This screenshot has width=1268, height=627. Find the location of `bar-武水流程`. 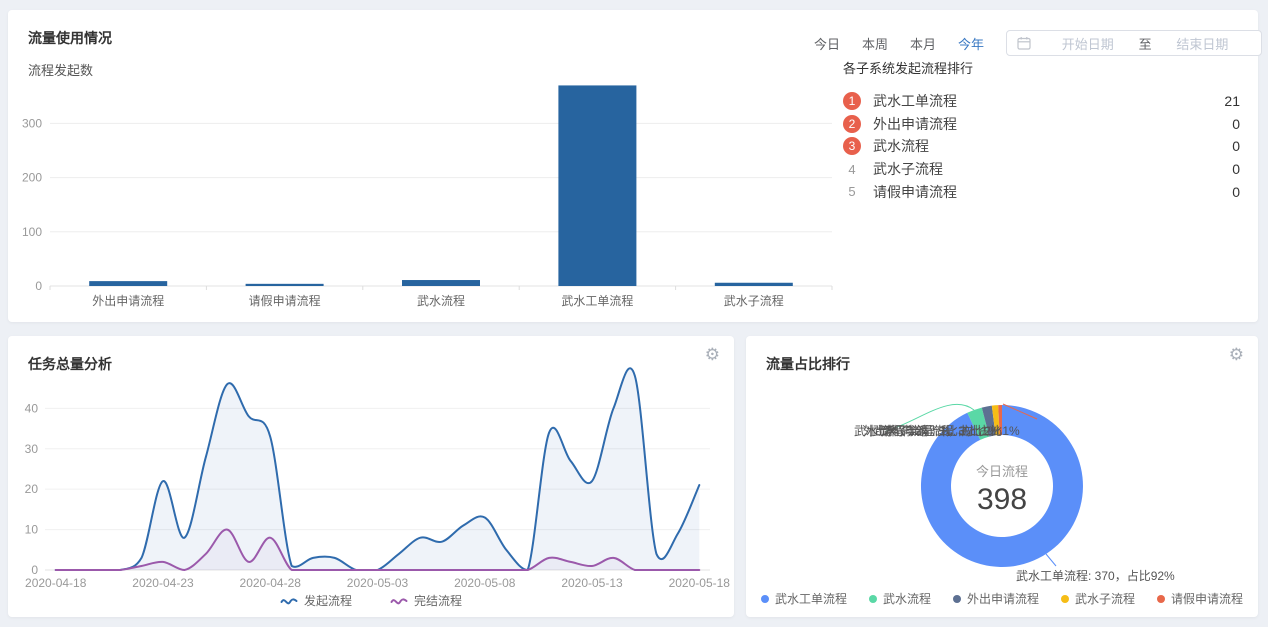

bar-武水流程 is located at coordinates (441, 283).